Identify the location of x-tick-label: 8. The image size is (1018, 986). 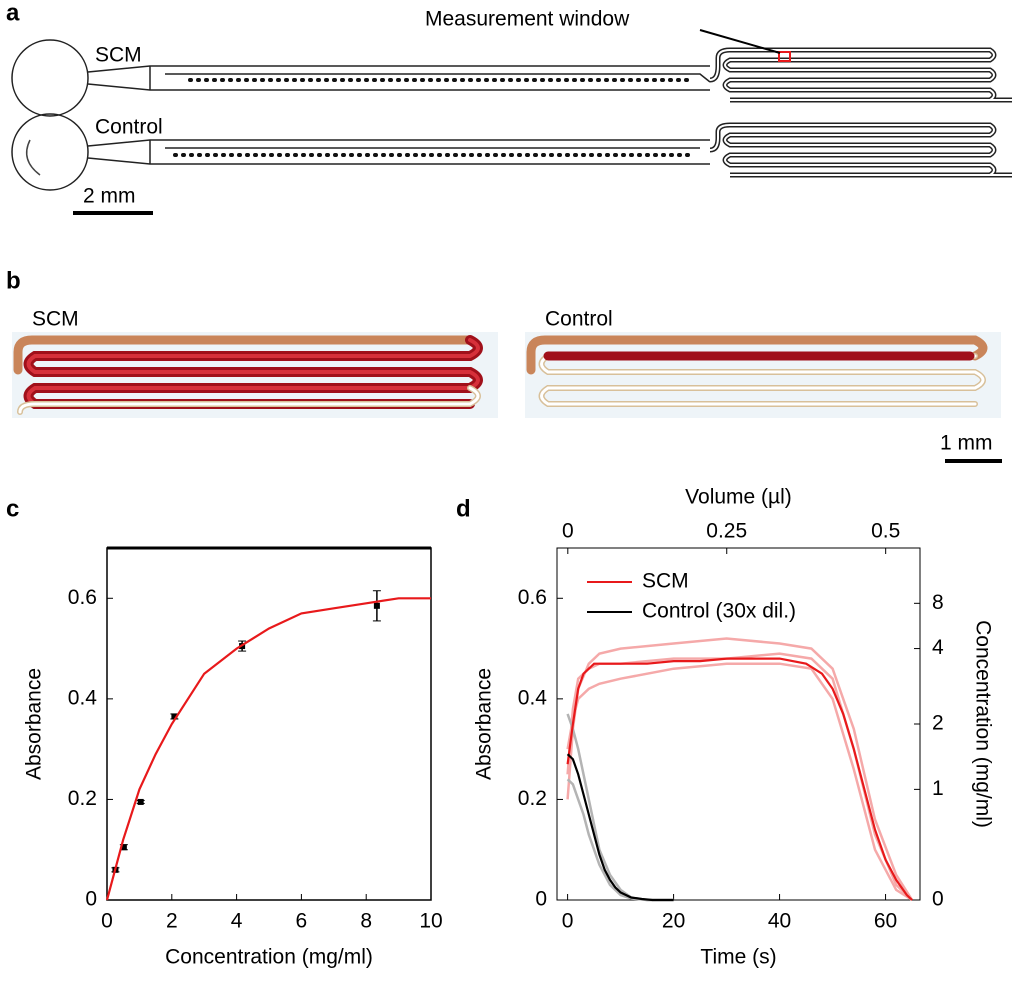
(366, 921).